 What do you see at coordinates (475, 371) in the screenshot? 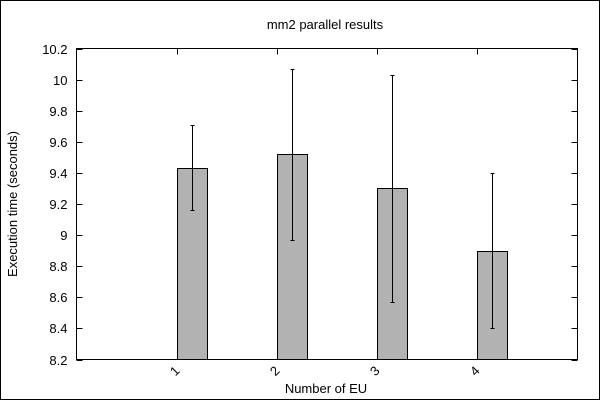
I see `x-tick-label: 4` at bounding box center [475, 371].